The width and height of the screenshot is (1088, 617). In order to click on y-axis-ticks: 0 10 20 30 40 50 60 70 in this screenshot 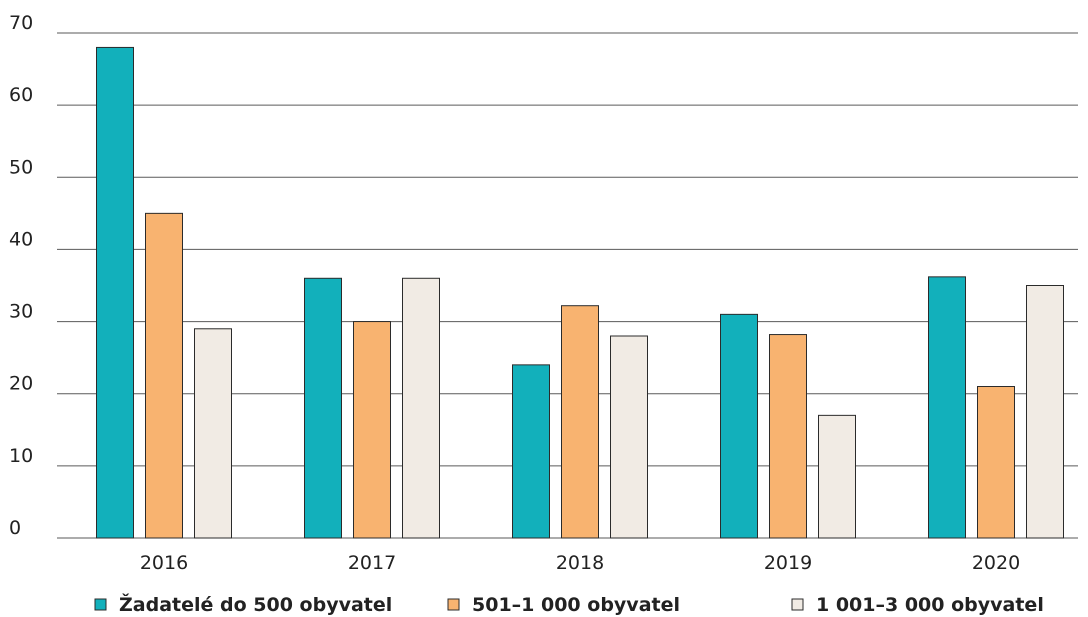, I will do `click(21, 275)`.